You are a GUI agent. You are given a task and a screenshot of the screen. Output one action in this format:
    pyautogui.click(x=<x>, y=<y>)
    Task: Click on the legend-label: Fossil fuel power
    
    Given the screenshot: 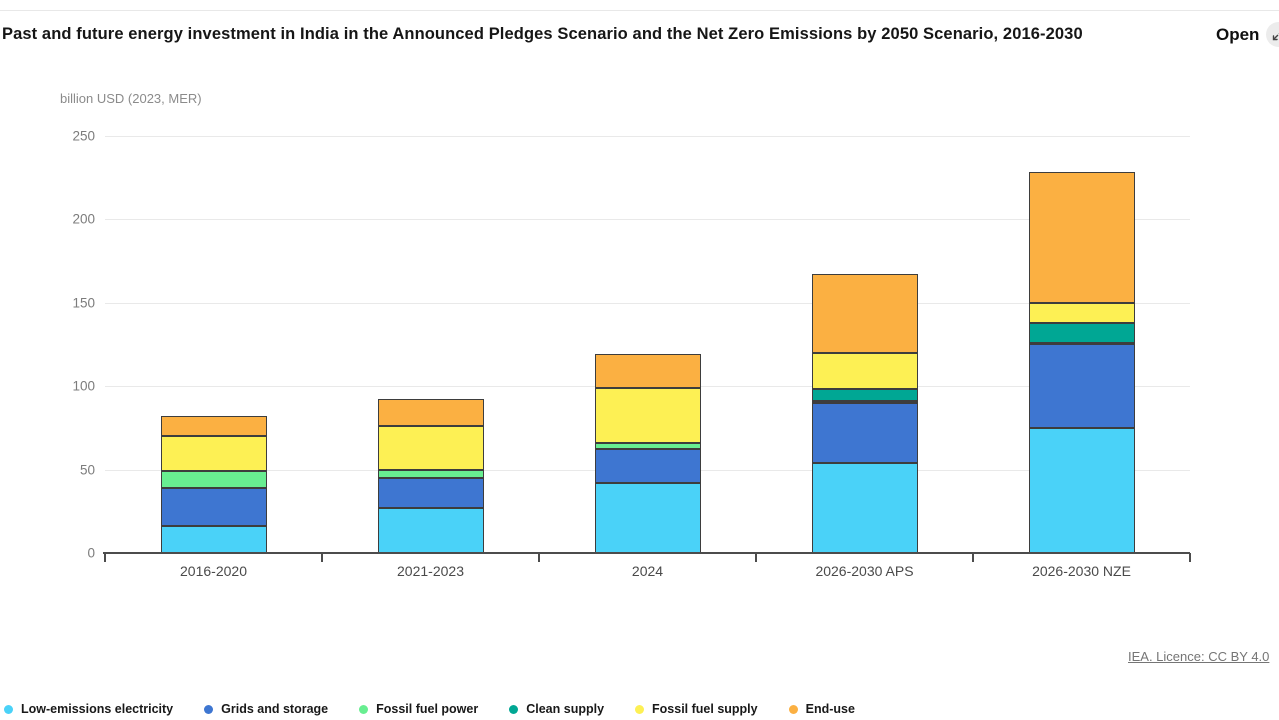 What is the action you would take?
    pyautogui.click(x=427, y=709)
    